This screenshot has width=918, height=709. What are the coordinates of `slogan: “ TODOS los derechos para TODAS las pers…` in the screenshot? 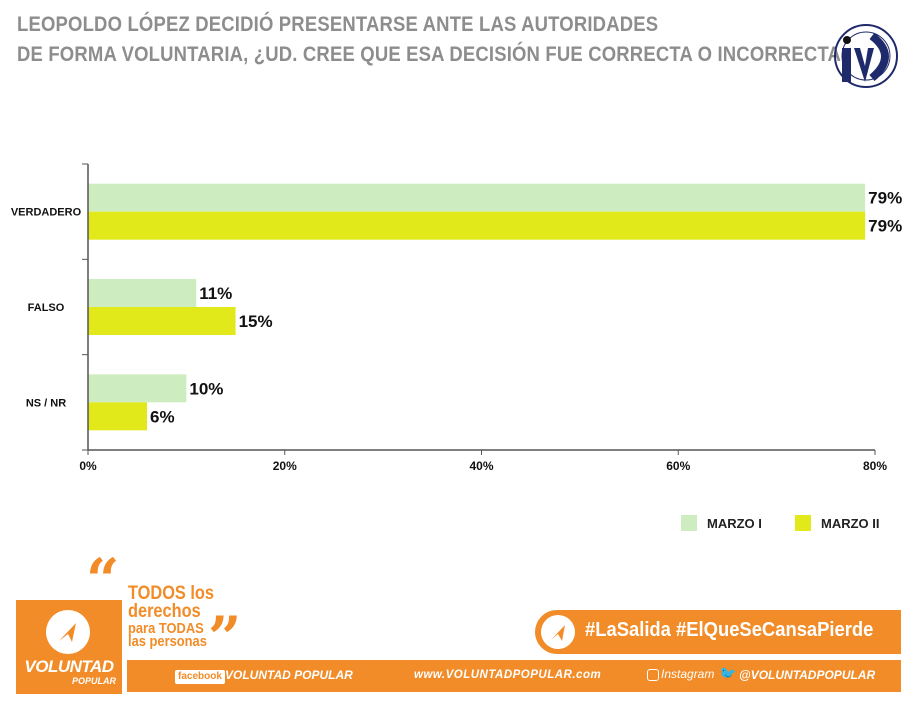 It's located at (171, 609).